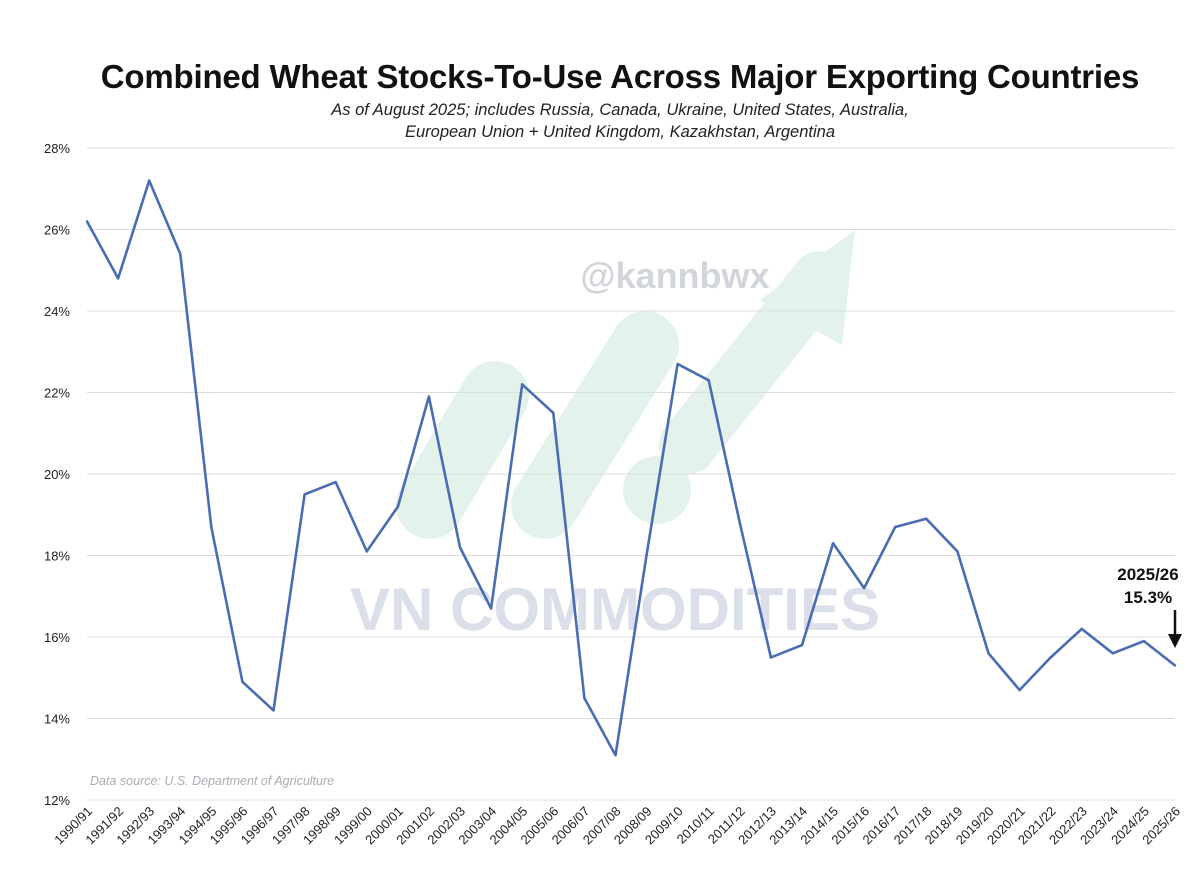  I want to click on y-tick-label: 16%, so click(57, 637).